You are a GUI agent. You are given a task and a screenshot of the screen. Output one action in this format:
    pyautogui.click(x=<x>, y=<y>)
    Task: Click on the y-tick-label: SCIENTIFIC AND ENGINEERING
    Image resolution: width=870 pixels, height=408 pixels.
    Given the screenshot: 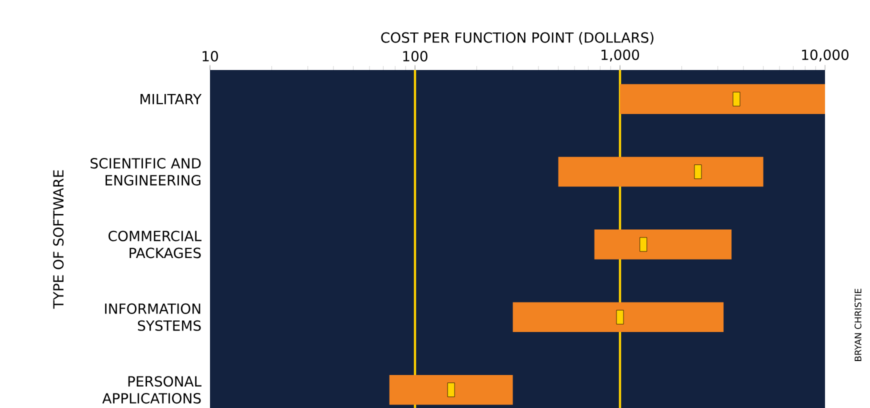 What is the action you would take?
    pyautogui.click(x=145, y=172)
    